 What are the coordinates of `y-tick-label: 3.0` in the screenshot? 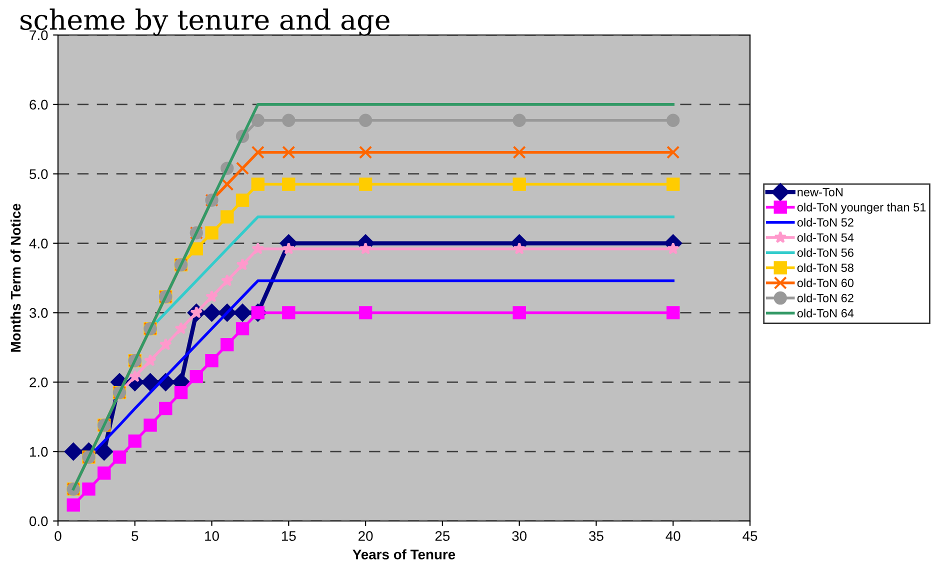 It's located at (39, 313).